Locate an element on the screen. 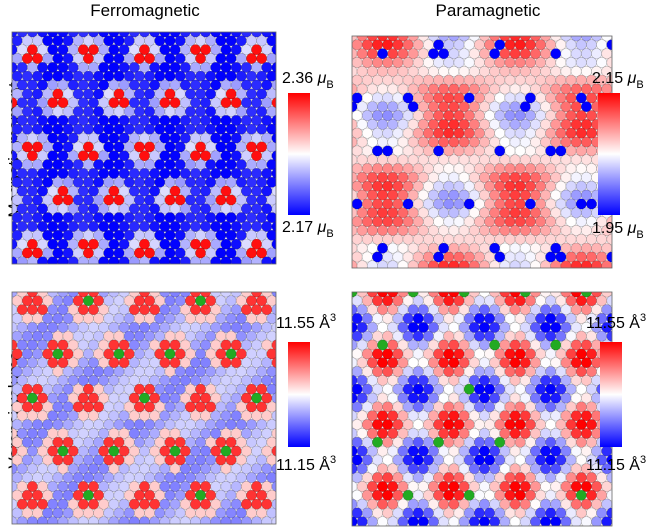 This screenshot has width=654, height=529. number: 11.15 is located at coordinates (297, 465).